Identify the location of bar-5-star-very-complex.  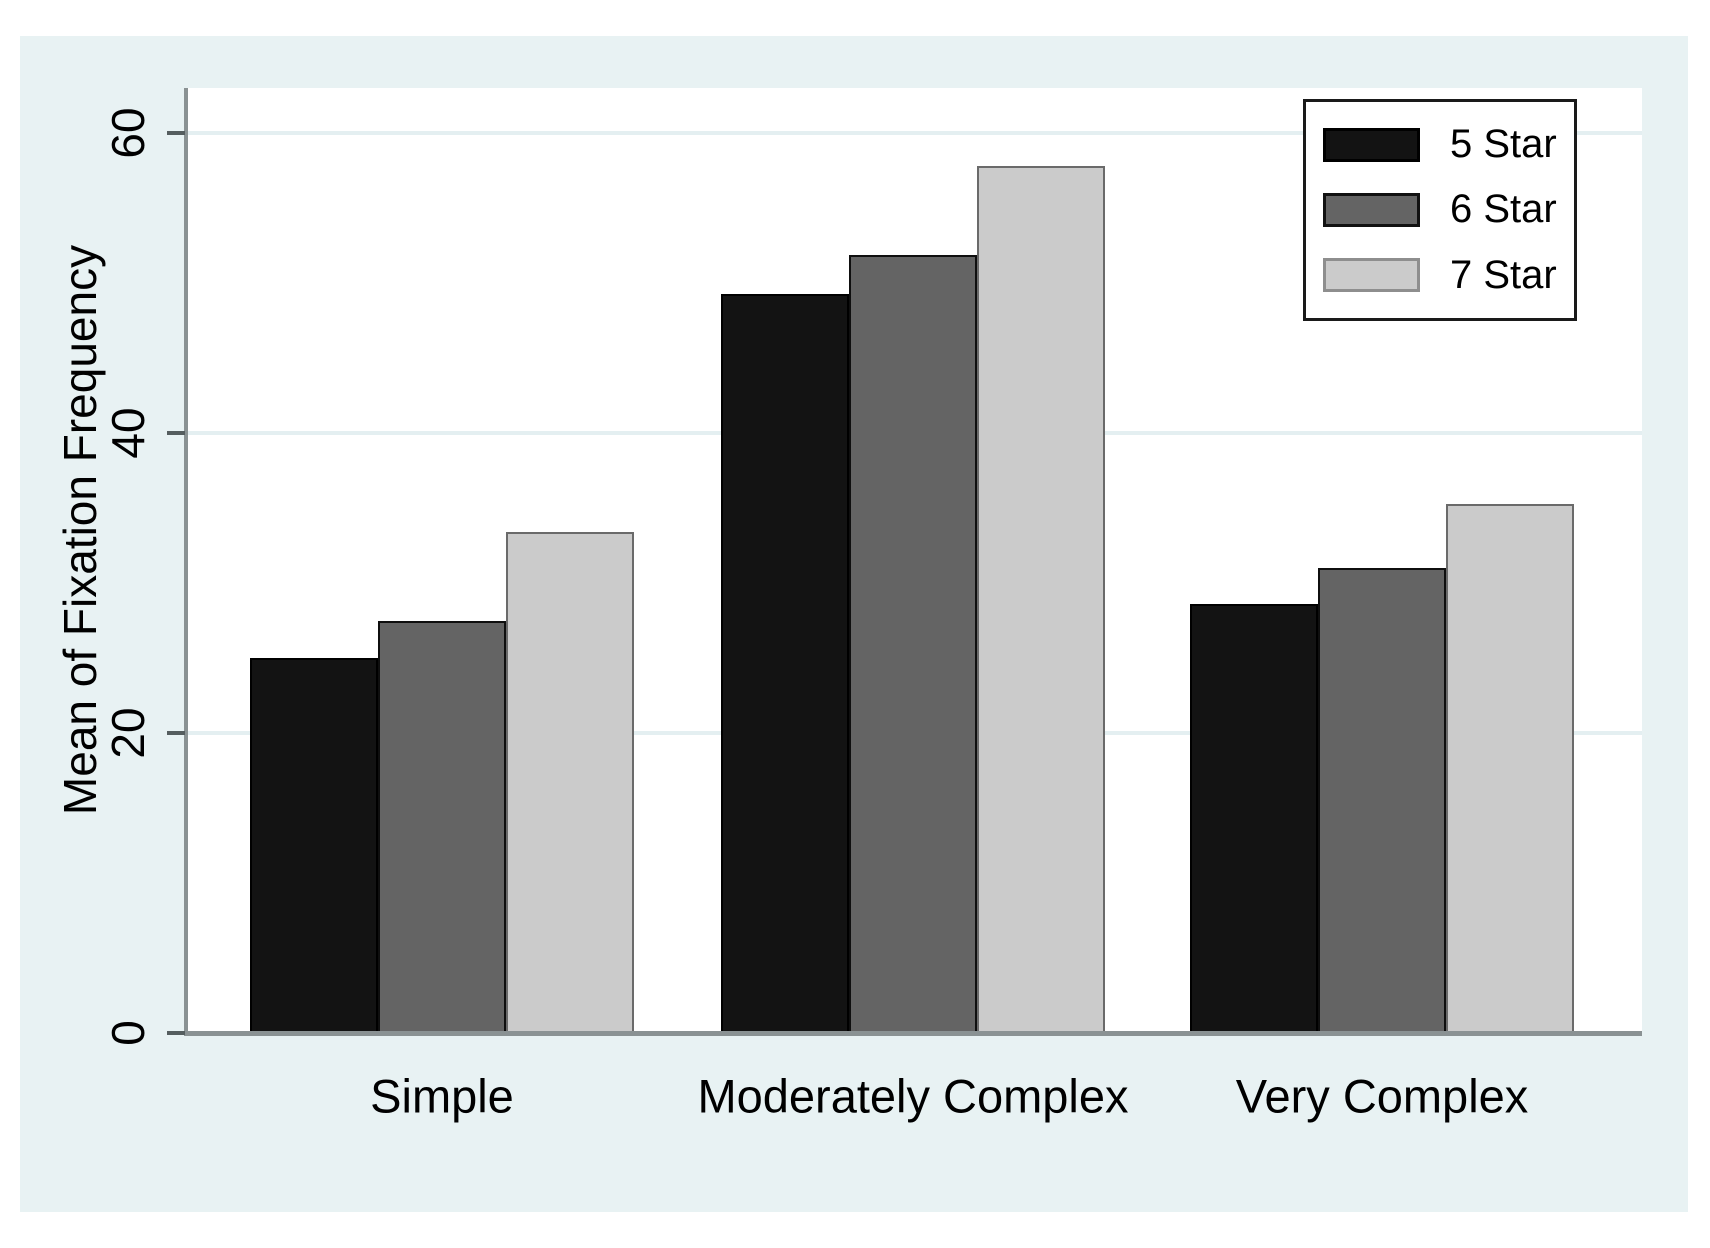
(1254, 818).